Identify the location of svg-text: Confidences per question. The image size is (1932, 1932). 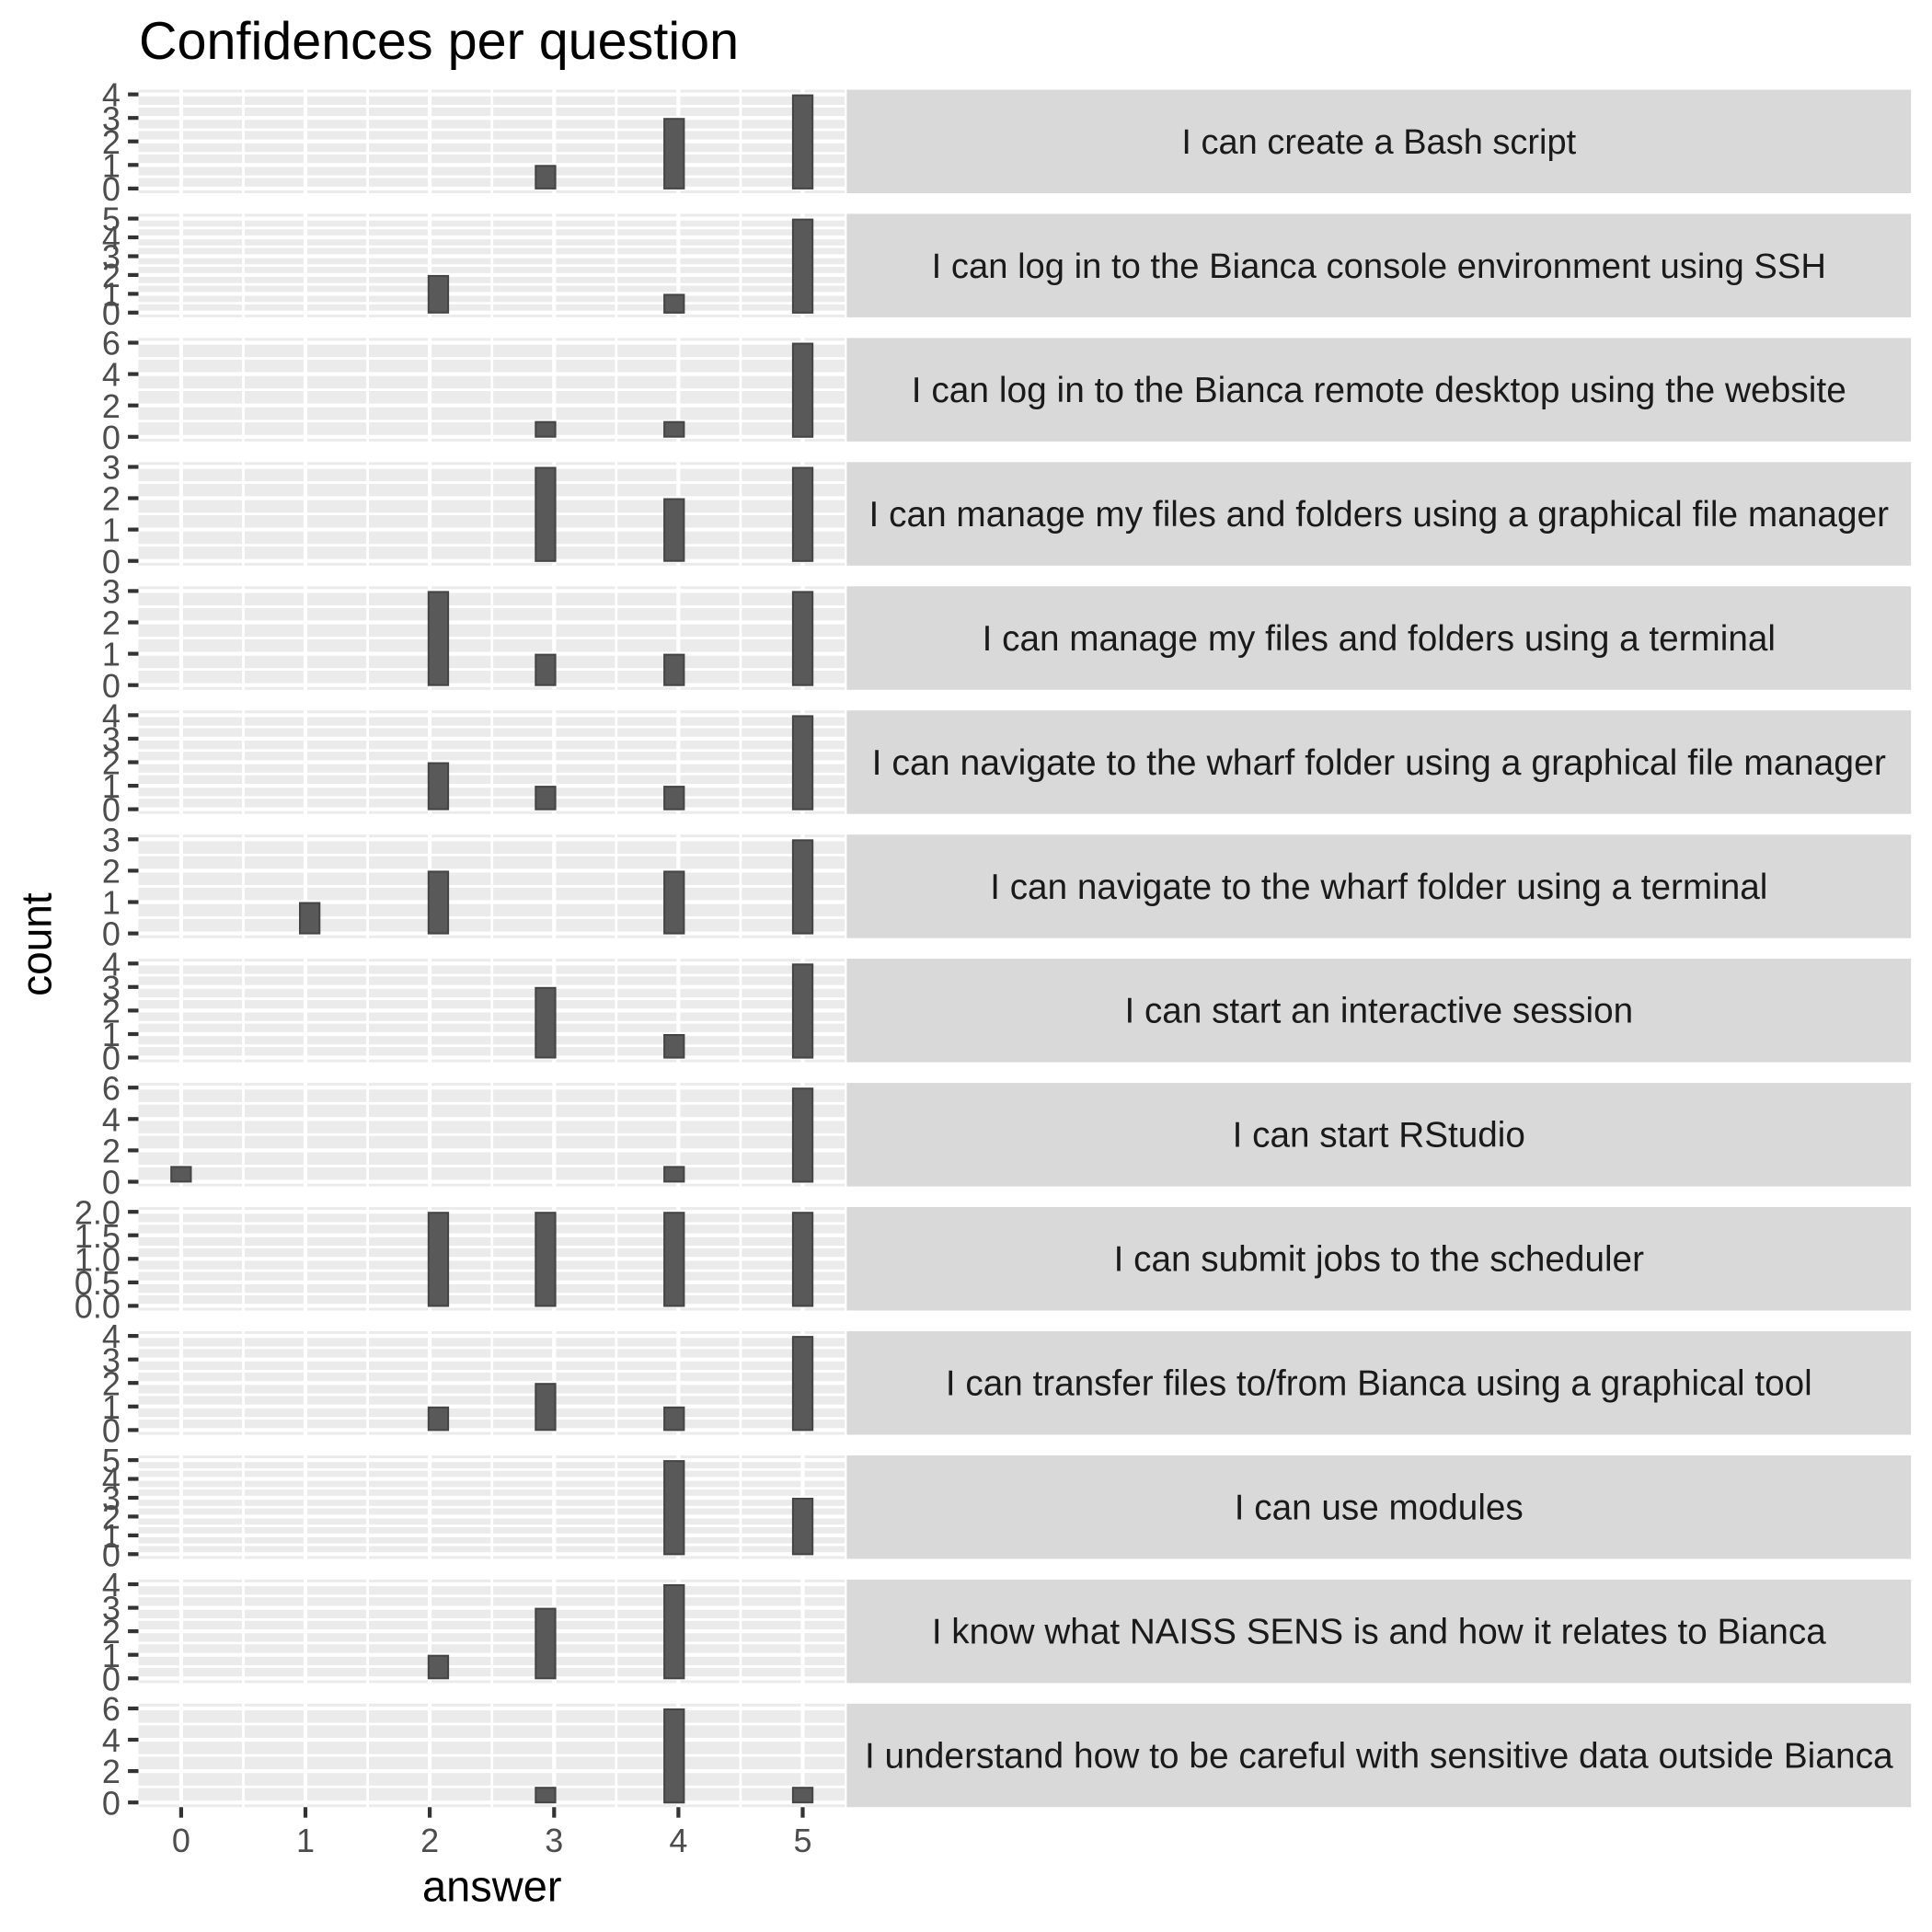
(439, 41).